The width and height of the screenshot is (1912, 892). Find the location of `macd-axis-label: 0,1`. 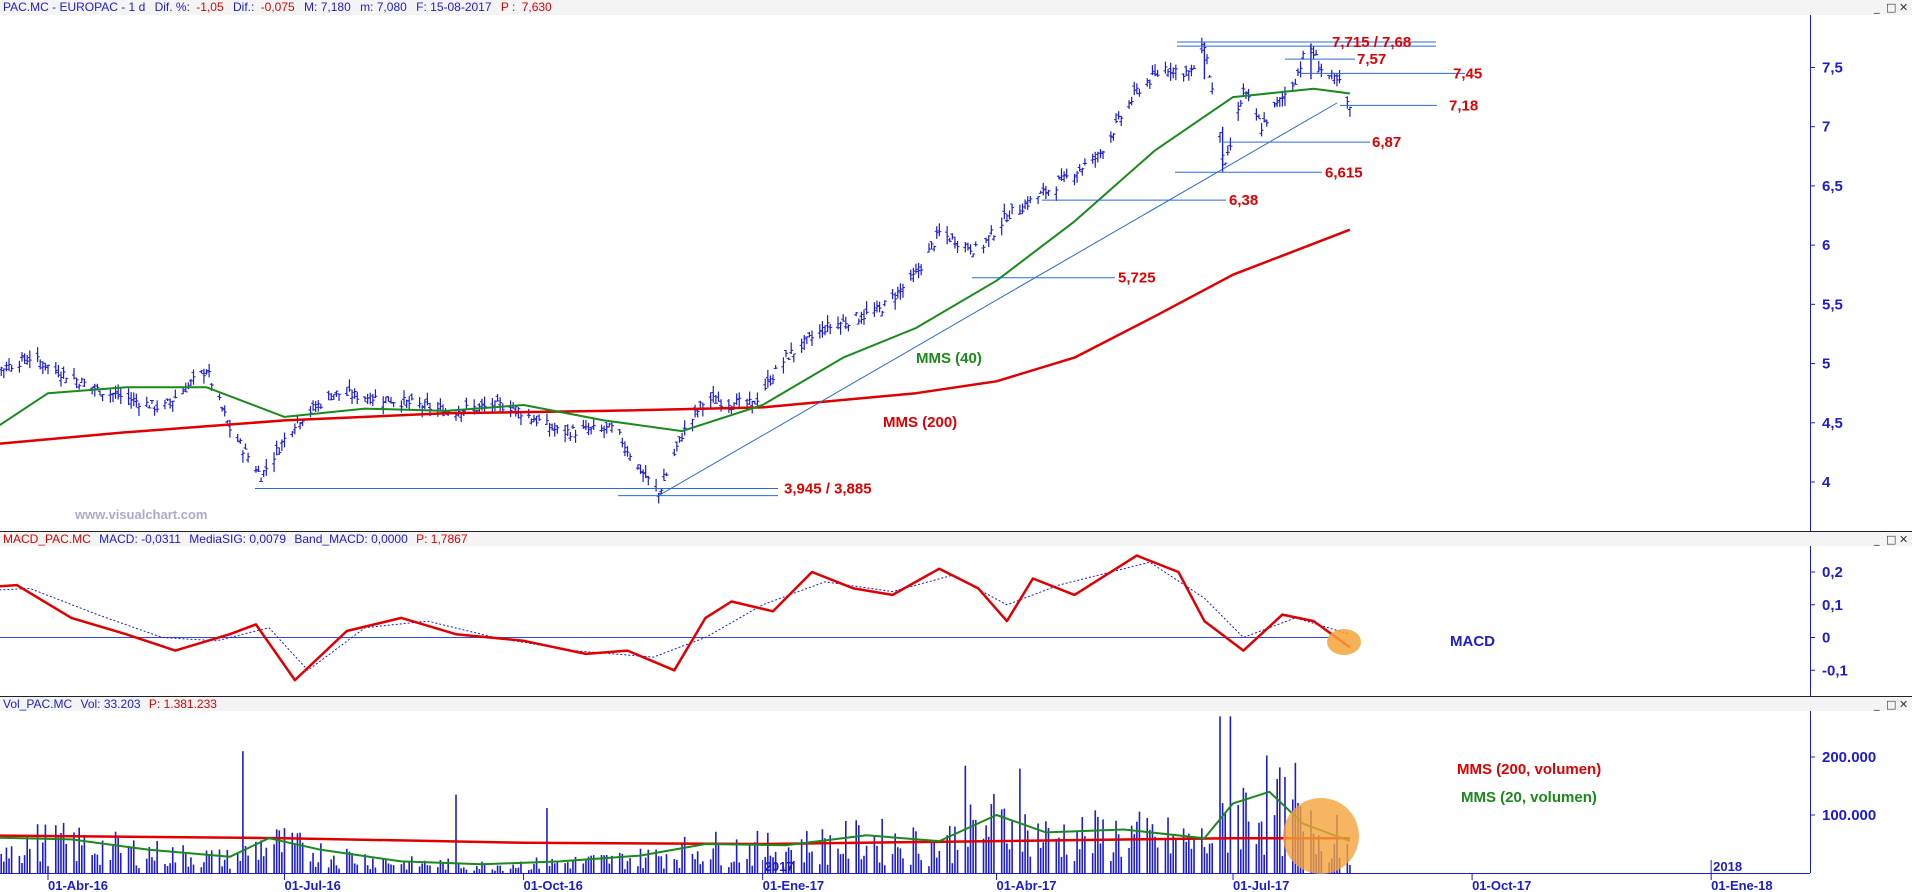

macd-axis-label: 0,1 is located at coordinates (1832, 605).